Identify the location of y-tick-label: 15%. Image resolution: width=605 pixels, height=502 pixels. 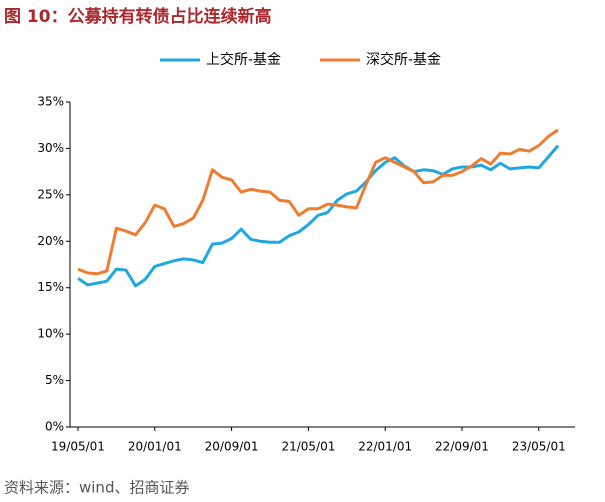
(50, 287).